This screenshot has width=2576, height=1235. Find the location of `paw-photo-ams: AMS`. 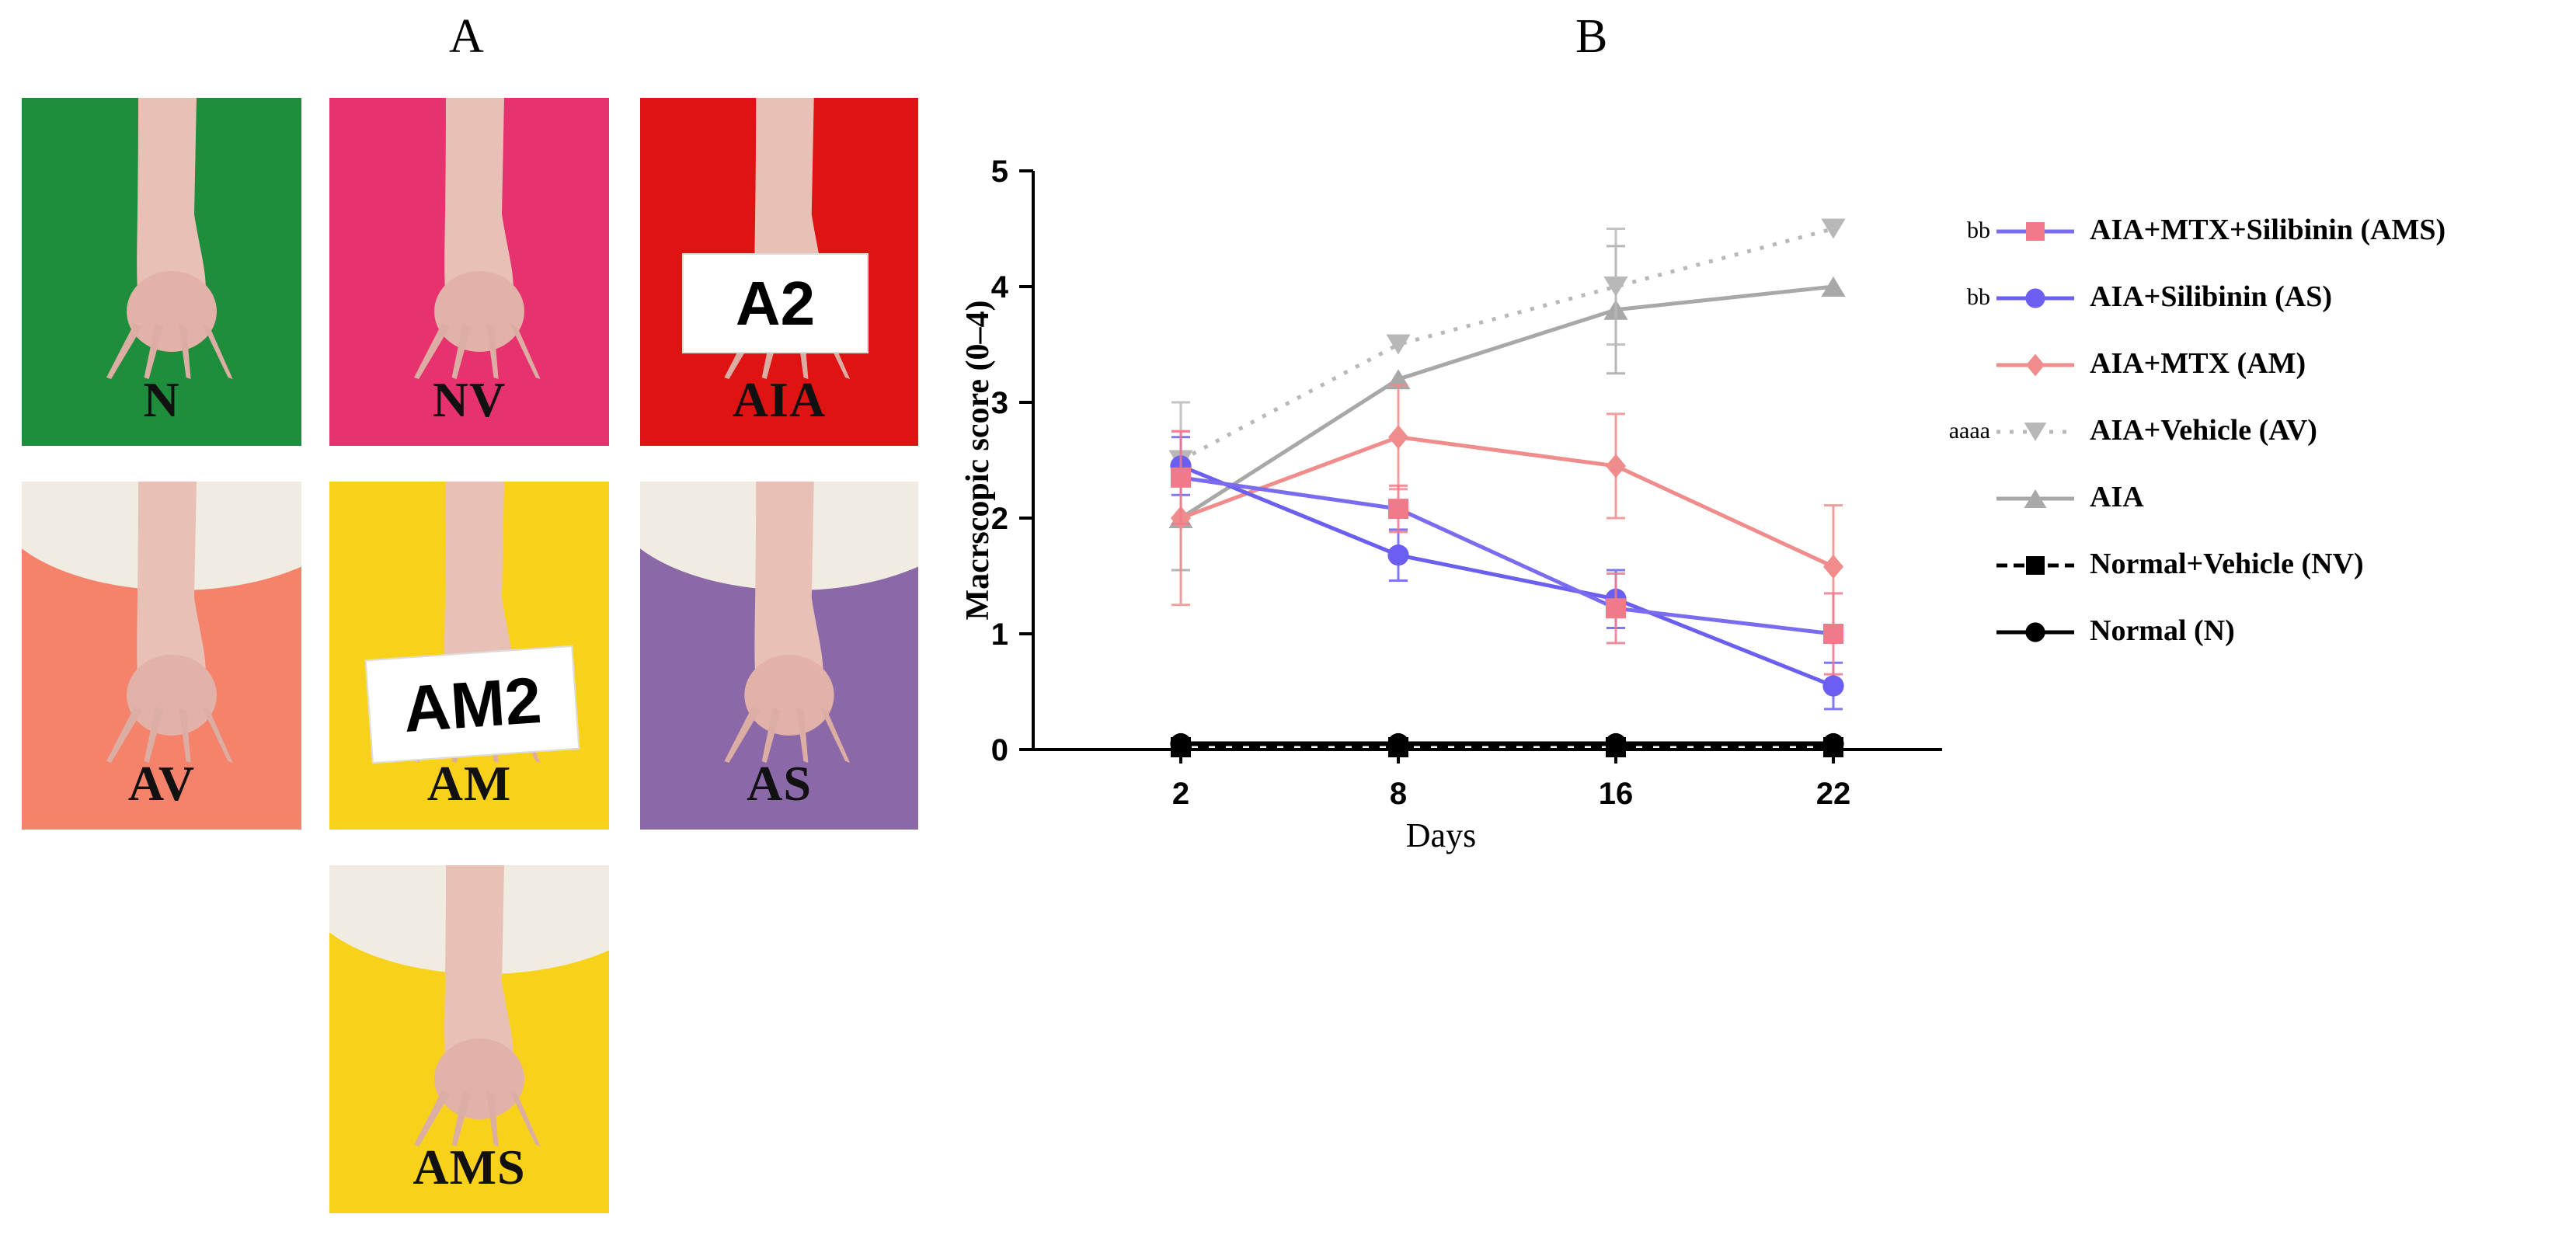

paw-photo-ams: AMS is located at coordinates (469, 1039).